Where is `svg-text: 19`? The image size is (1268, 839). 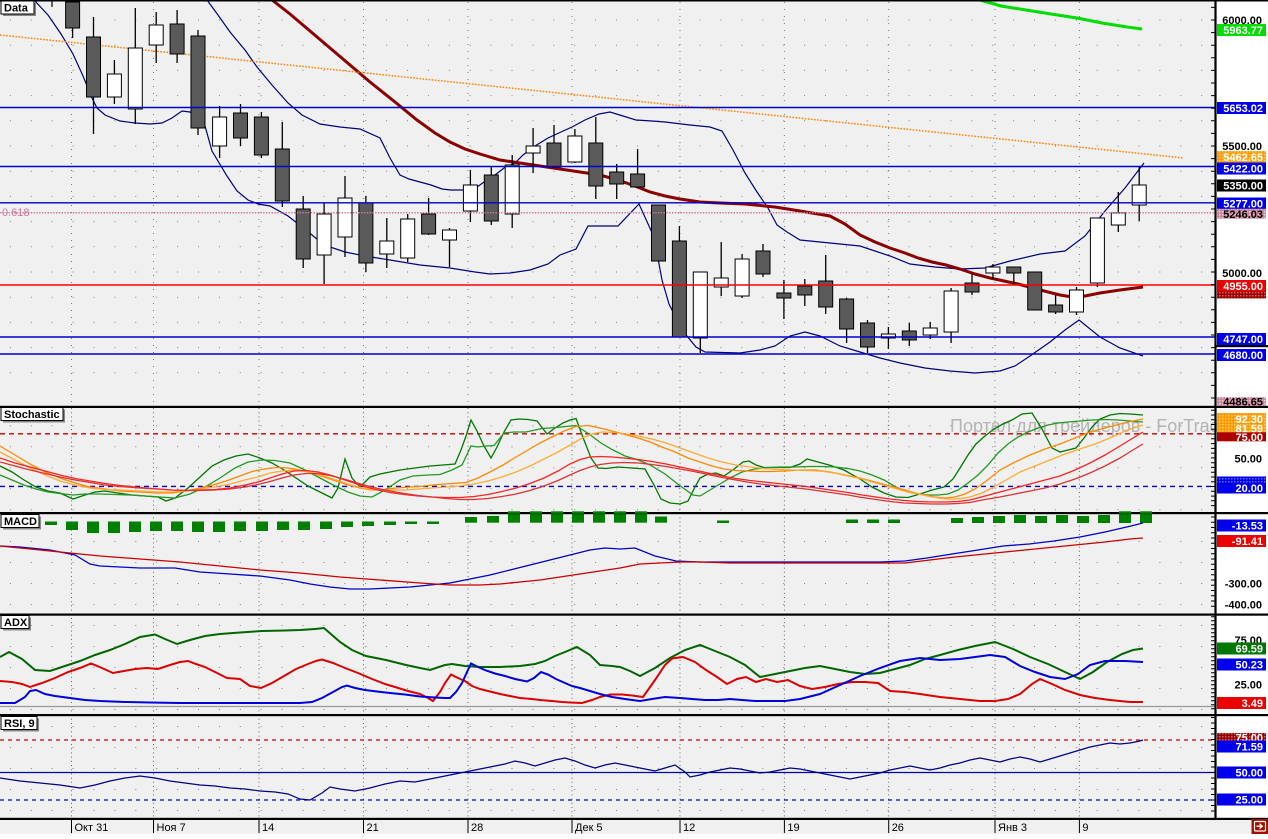
svg-text: 19 is located at coordinates (793, 828).